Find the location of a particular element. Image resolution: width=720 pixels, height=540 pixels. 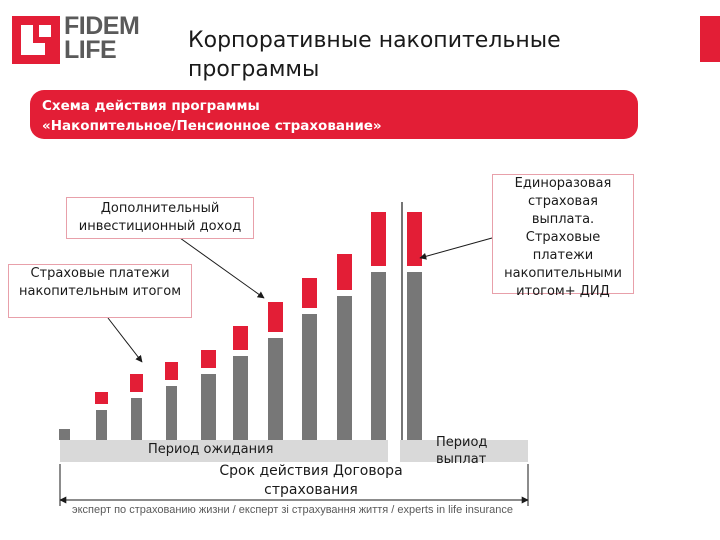

callout-lump-line3: выплата. is located at coordinates (563, 219).